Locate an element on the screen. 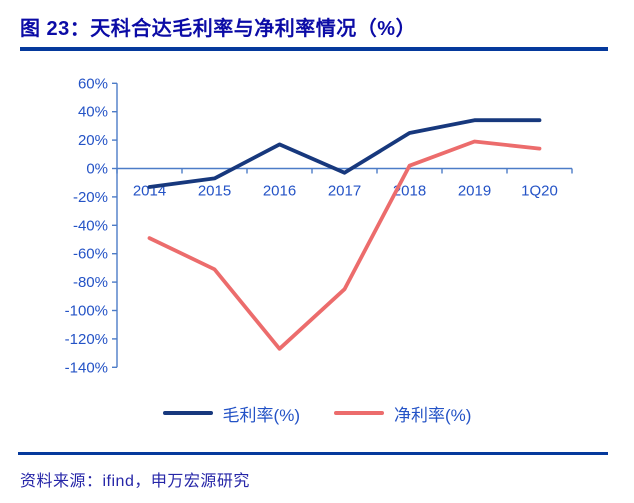 This screenshot has width=634, height=503. legend-item-net-margin: 净利率(%) is located at coordinates (402, 413).